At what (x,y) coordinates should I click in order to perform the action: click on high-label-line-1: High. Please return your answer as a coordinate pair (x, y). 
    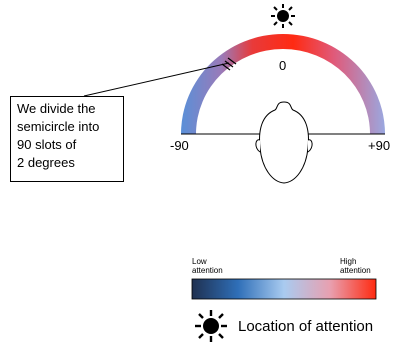
    Looking at the image, I should click on (348, 261).